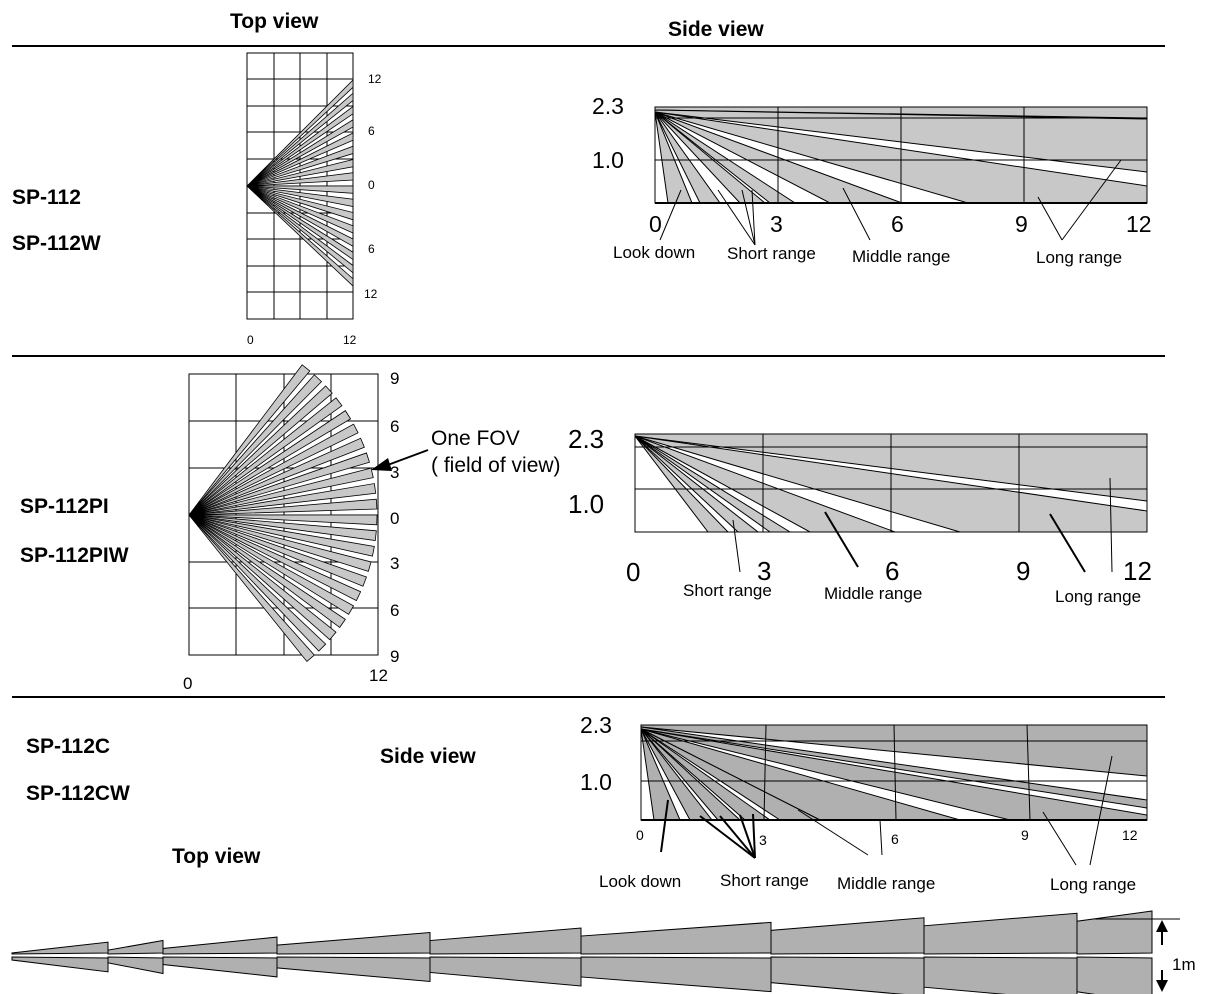 The width and height of the screenshot is (1210, 994). What do you see at coordinates (274, 21) in the screenshot?
I see `top-view-header: Top view` at bounding box center [274, 21].